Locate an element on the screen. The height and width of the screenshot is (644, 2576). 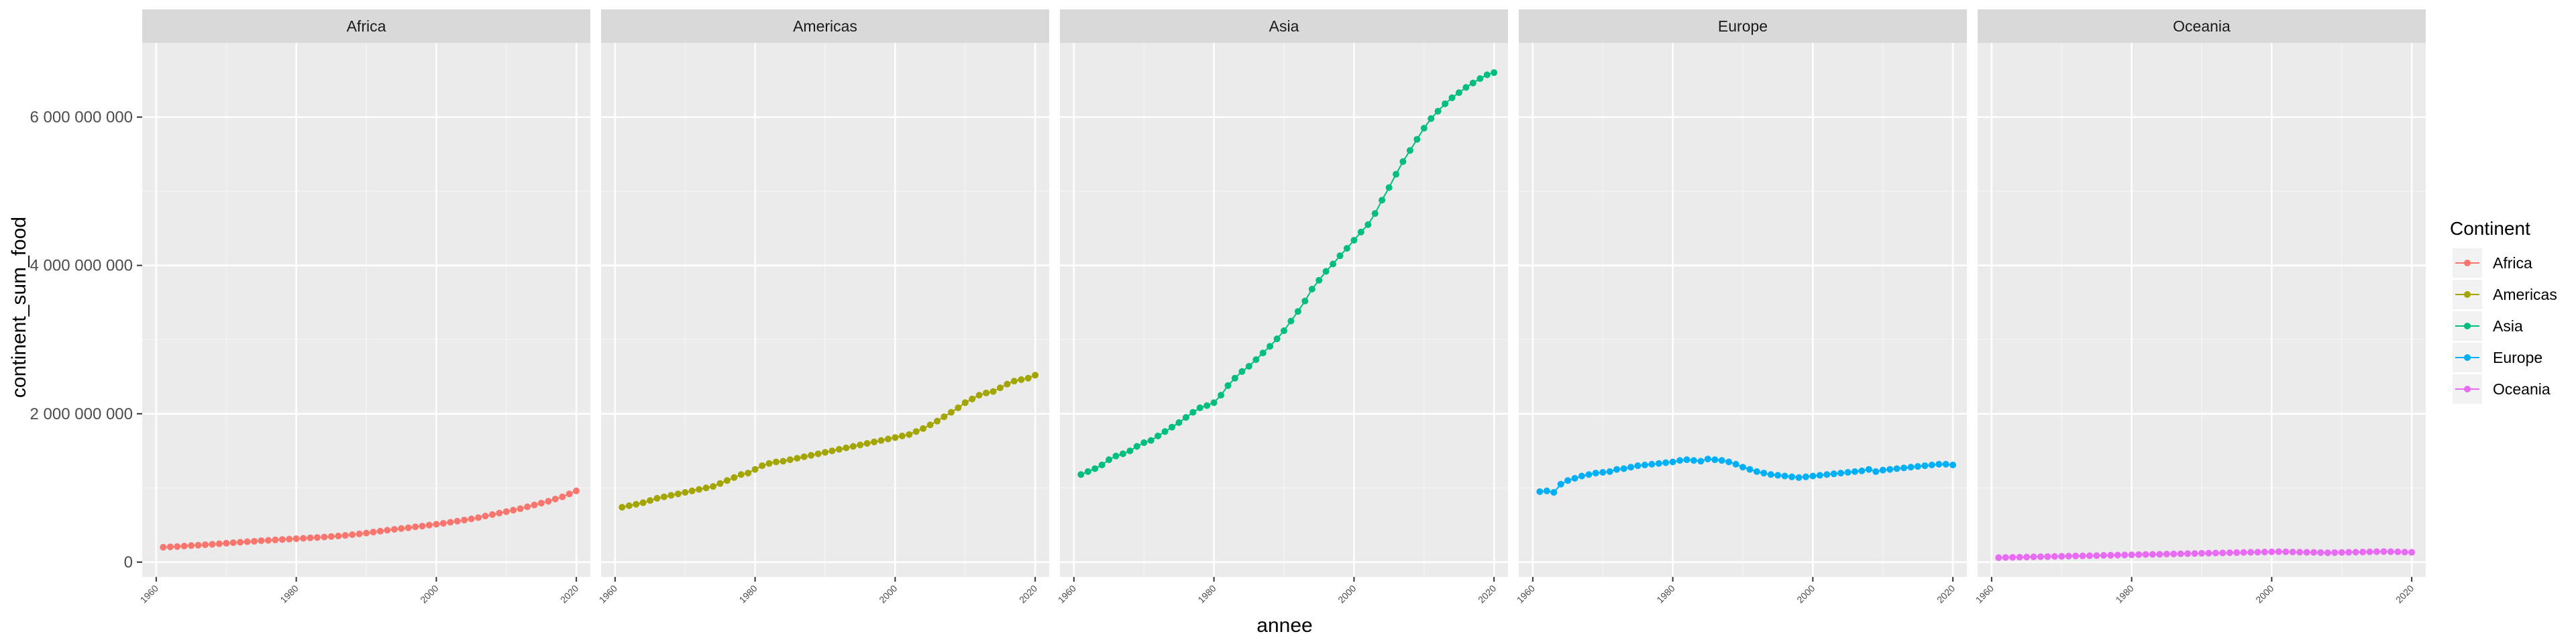
legend-item: Asia is located at coordinates (2488, 326).